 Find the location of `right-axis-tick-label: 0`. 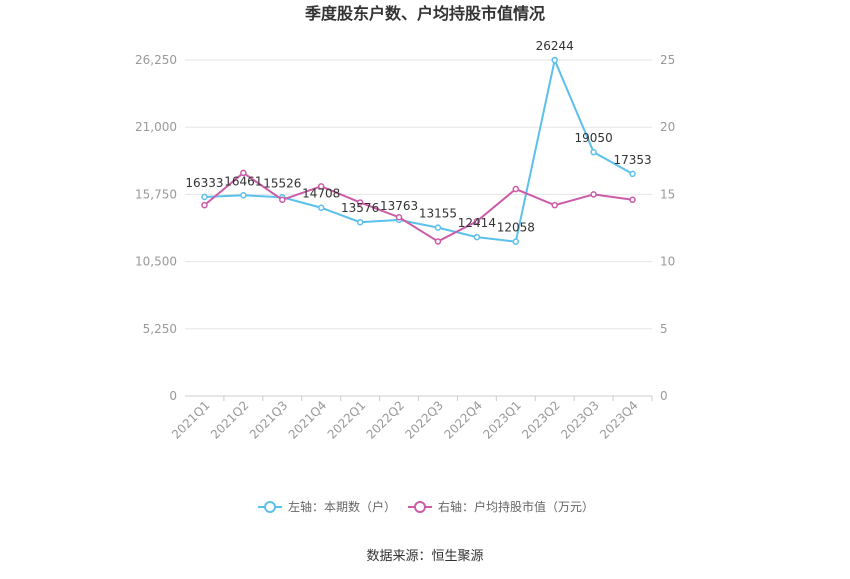

right-axis-tick-label: 0 is located at coordinates (664, 396).